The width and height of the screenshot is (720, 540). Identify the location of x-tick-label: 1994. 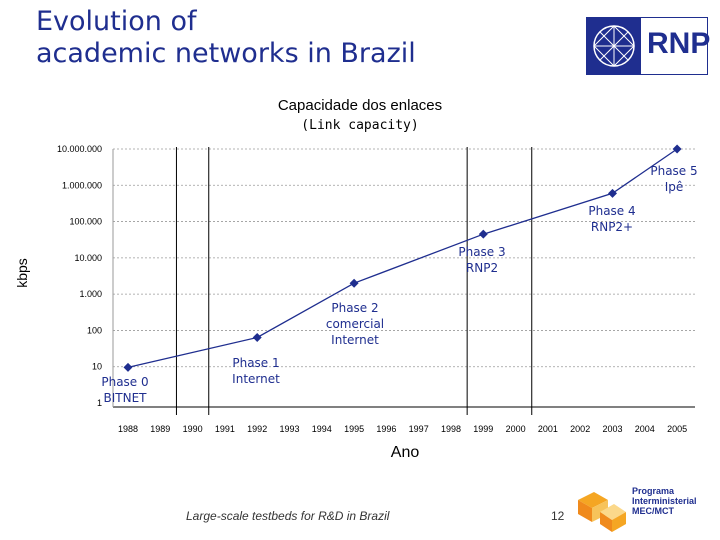
(322, 429).